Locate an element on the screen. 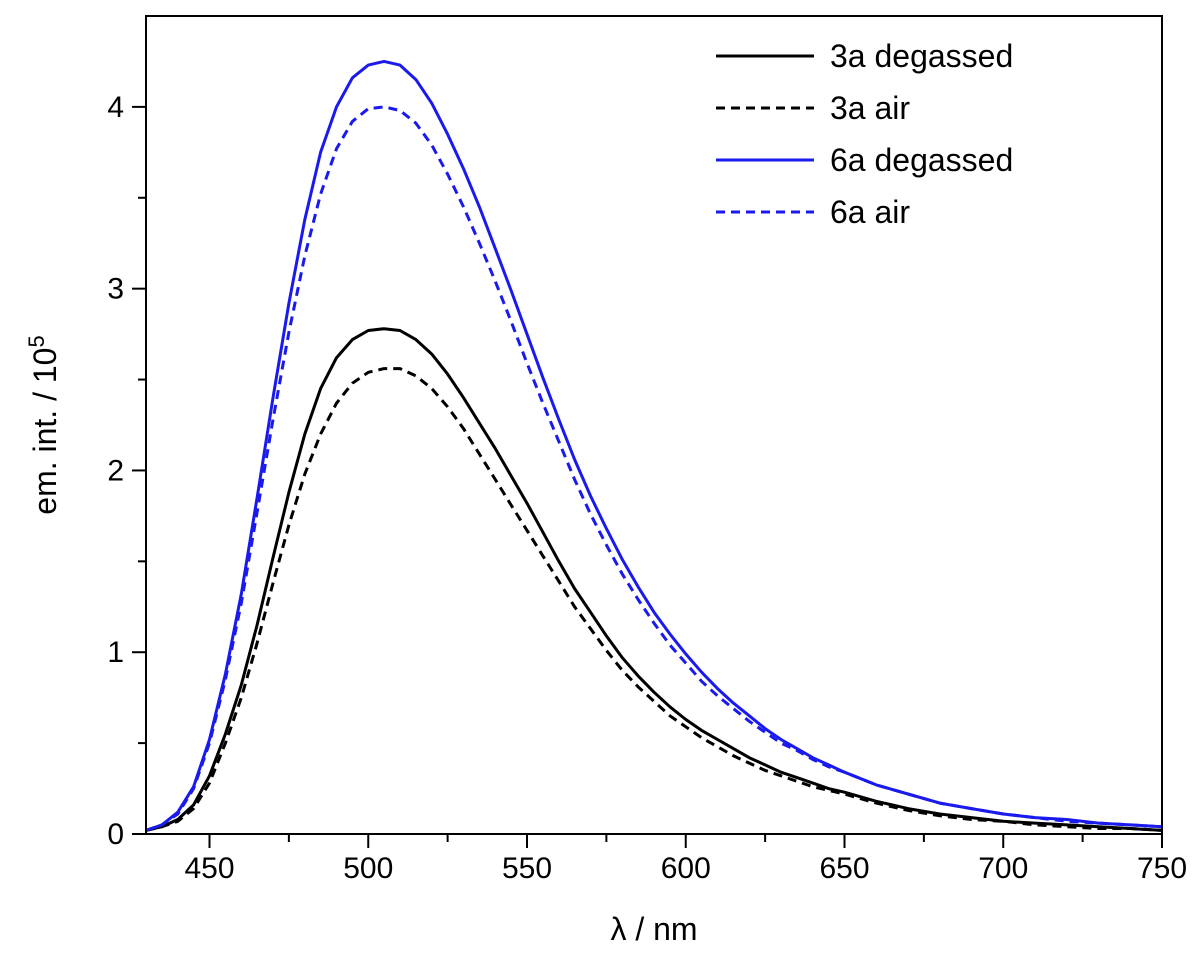  y-tick-label: 3 is located at coordinates (115, 289).